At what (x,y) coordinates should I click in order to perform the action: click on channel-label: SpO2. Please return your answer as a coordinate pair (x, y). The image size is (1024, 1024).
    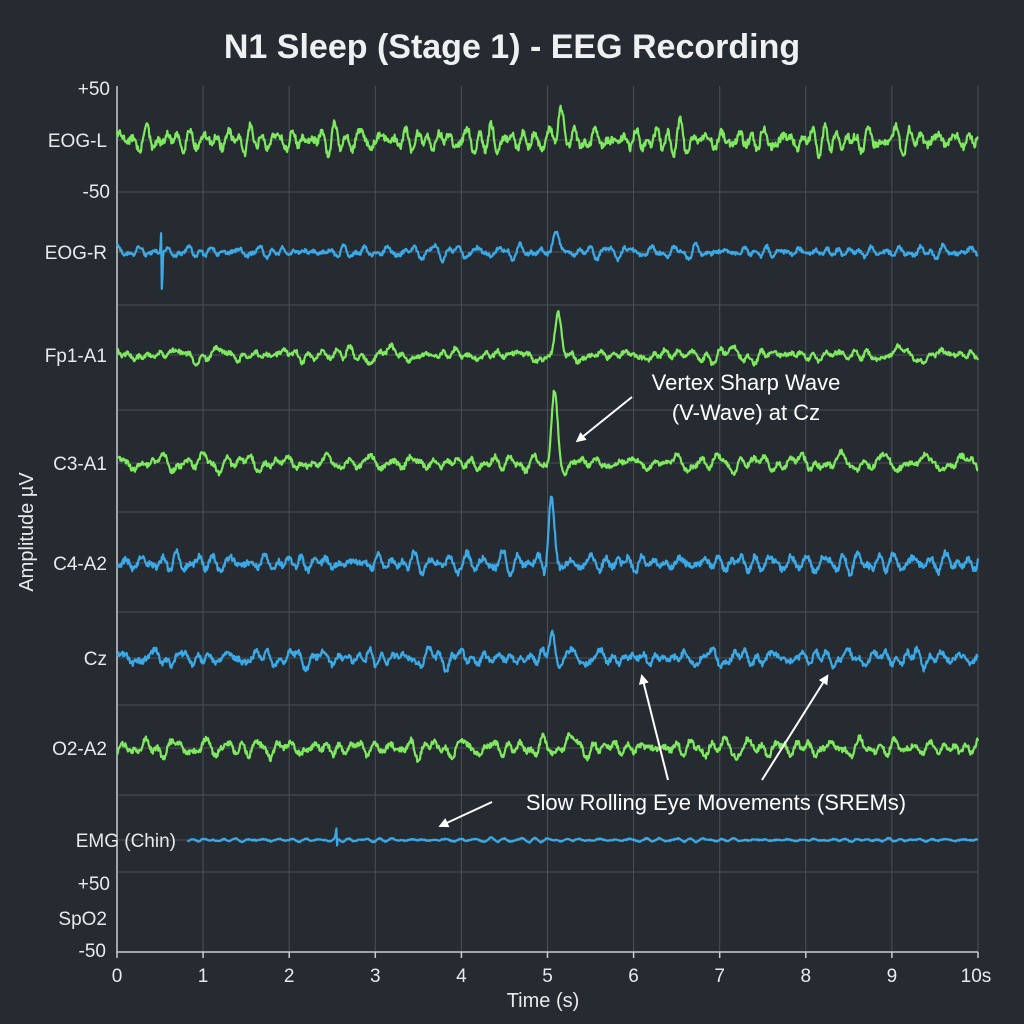
    Looking at the image, I should click on (82, 919).